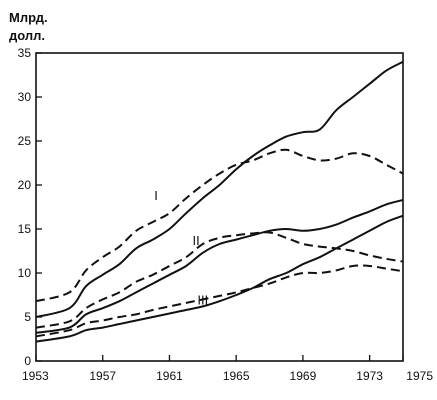 The image size is (437, 400). I want to click on y-tick-label: 0, so click(27, 361).